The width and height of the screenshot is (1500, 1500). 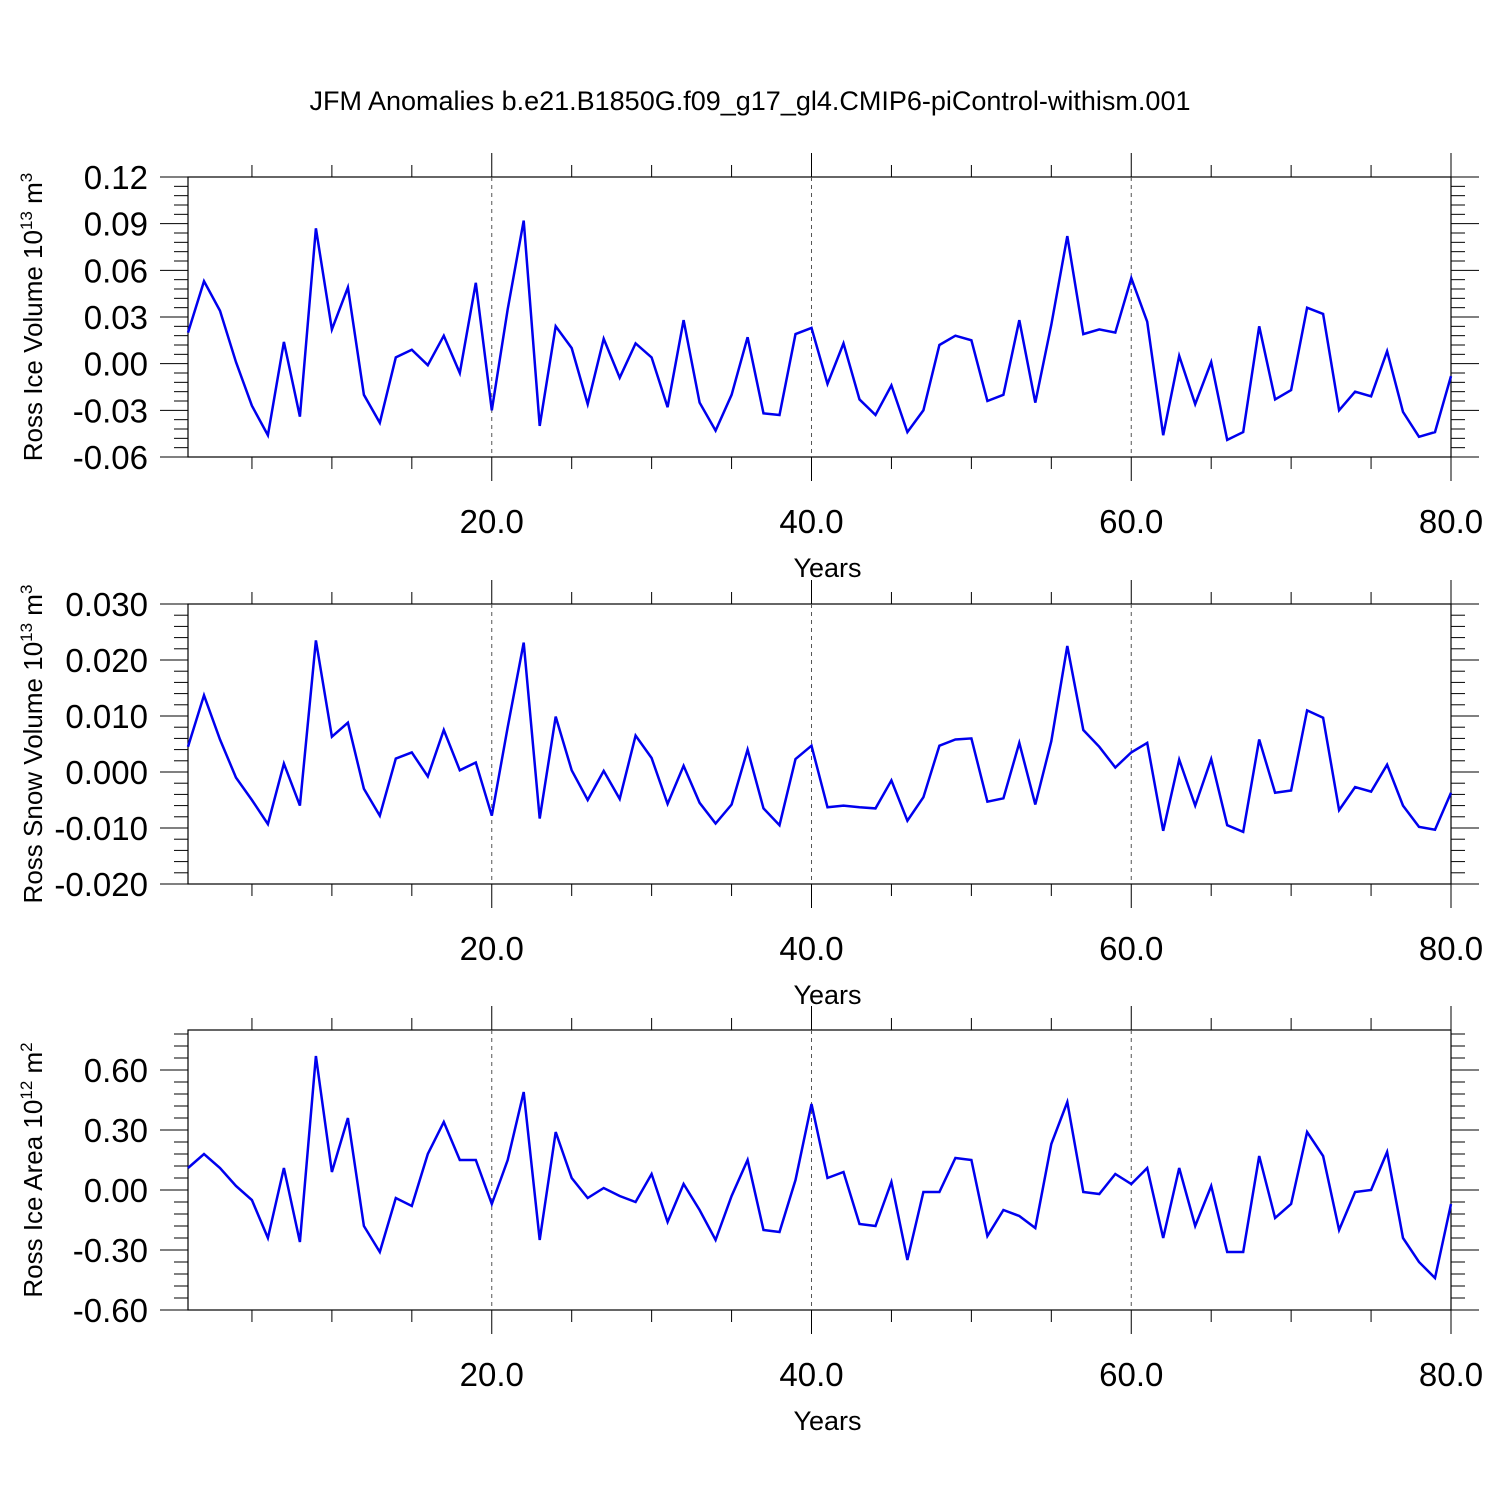 I want to click on y-axis-label: Ross Ice Volume 1013 m3, so click(x=32, y=317).